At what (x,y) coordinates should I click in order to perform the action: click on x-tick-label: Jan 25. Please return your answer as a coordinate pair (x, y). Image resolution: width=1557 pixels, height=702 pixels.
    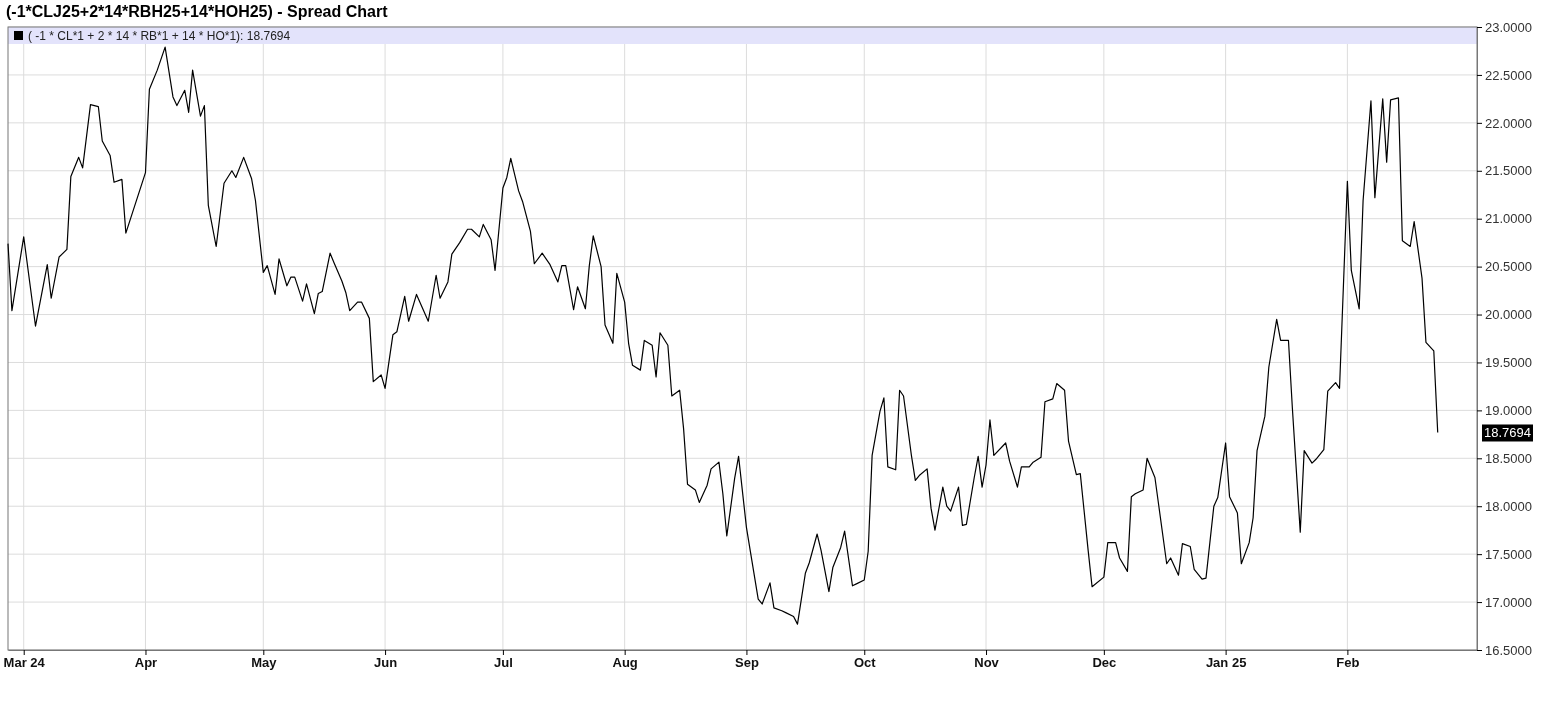
    Looking at the image, I should click on (1226, 663).